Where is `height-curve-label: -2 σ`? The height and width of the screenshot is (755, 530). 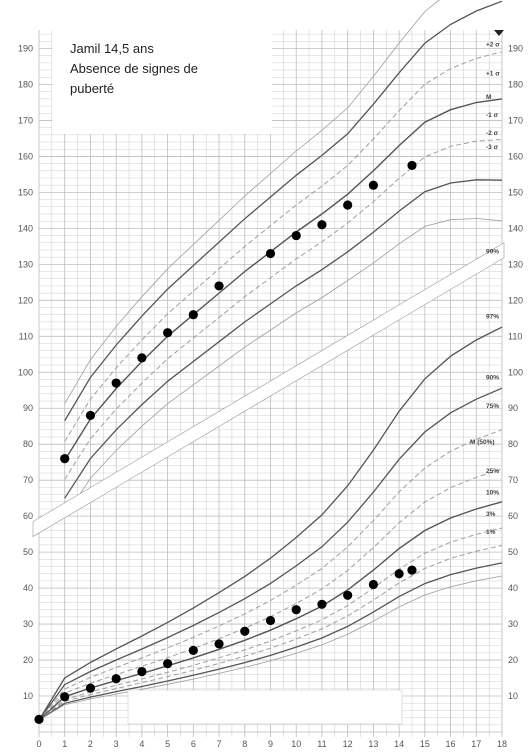
height-curve-label: -2 σ is located at coordinates (492, 133).